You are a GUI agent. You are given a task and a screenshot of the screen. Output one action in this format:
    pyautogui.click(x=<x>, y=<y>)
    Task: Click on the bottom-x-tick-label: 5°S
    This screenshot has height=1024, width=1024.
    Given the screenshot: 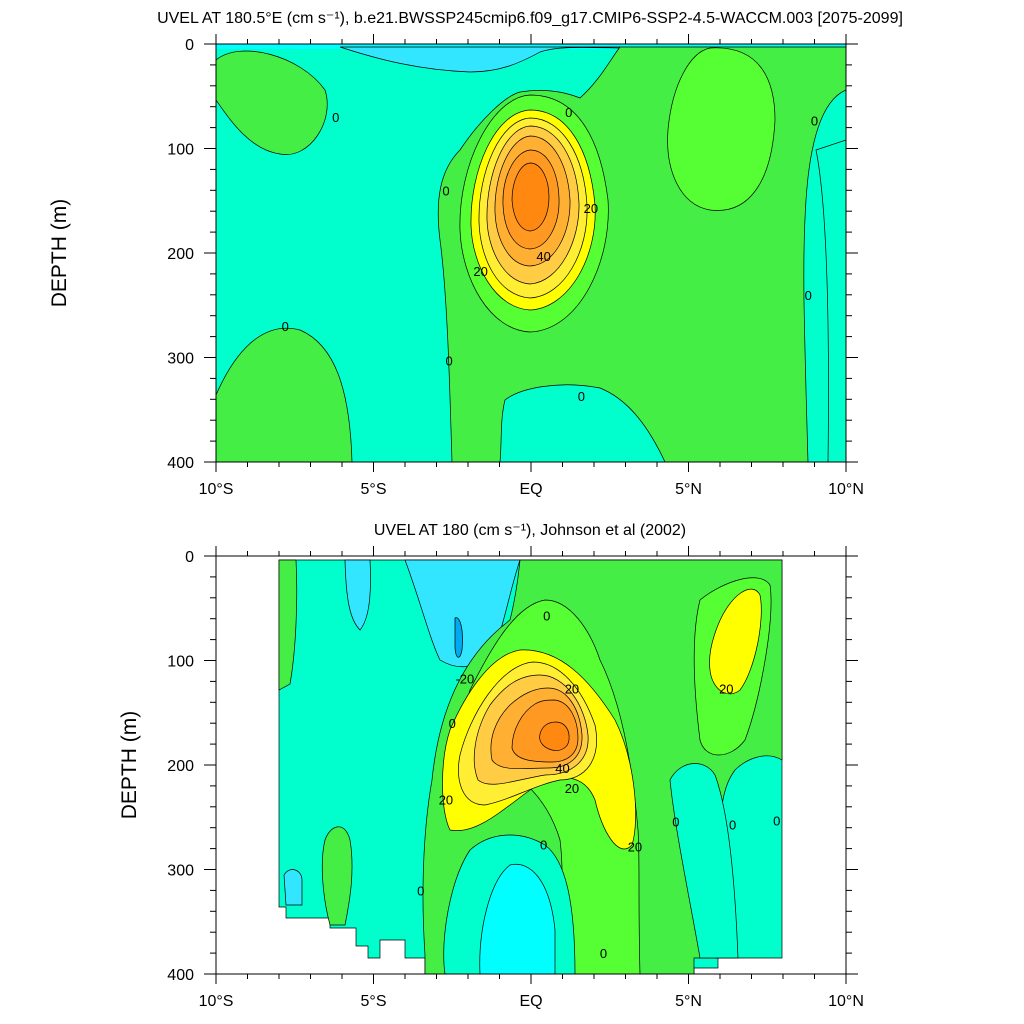 What is the action you would take?
    pyautogui.click(x=374, y=1001)
    